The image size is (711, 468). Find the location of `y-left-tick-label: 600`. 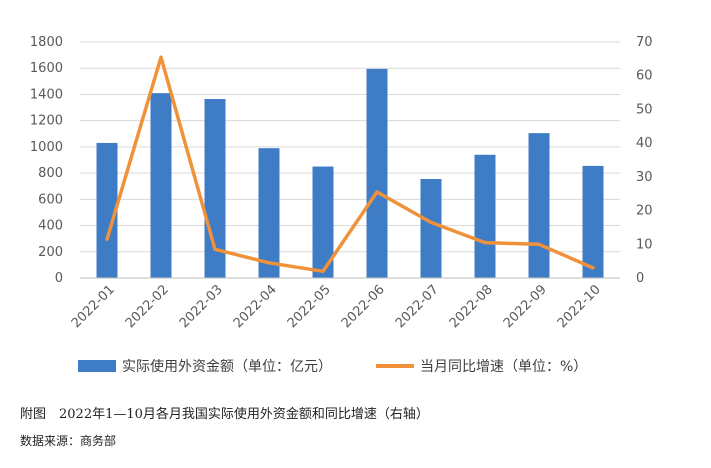

y-left-tick-label: 600 is located at coordinates (50, 199).